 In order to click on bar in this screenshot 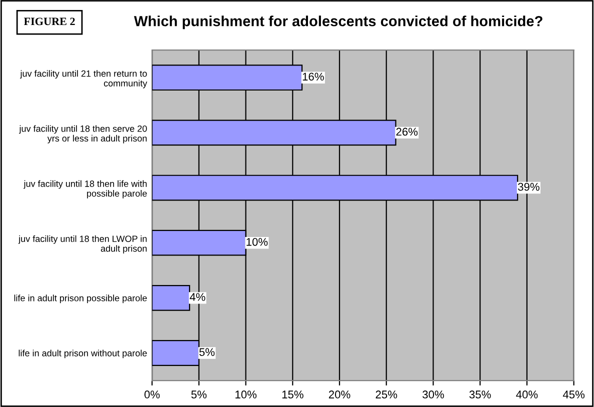, I will do `click(171, 297)`.